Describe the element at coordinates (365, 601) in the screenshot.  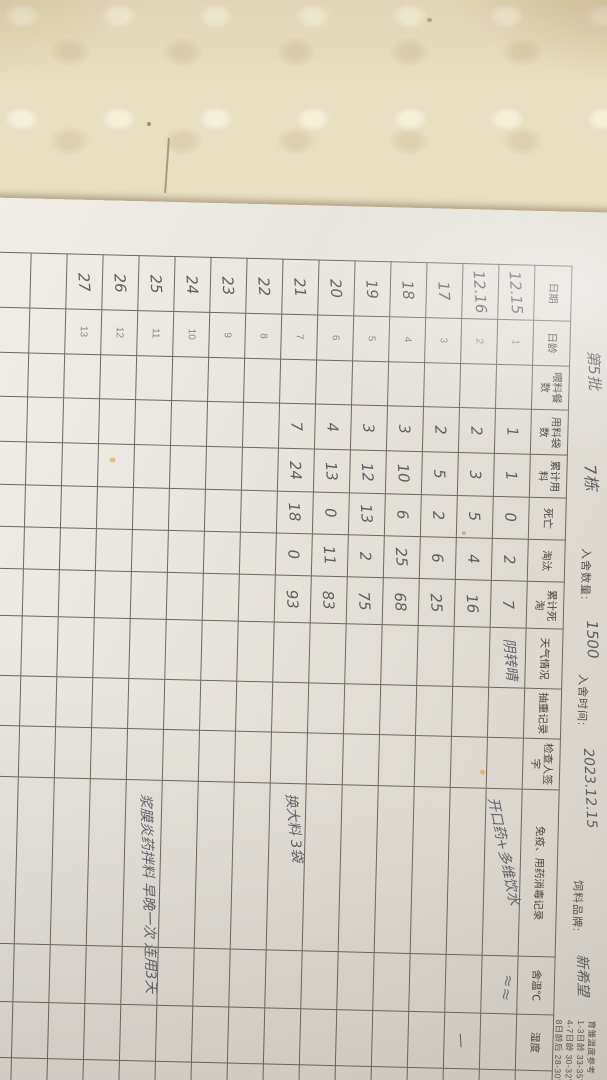
I see `table-cell: 75` at that location.